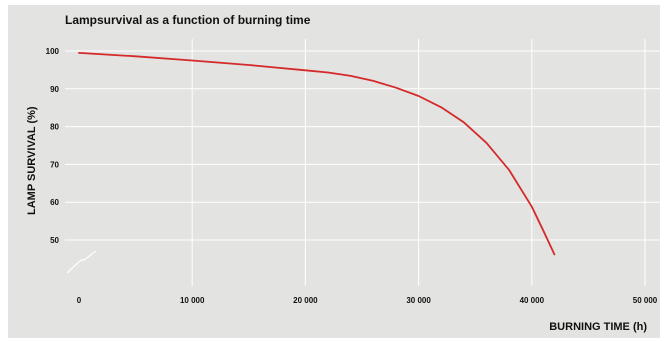 The height and width of the screenshot is (341, 667). I want to click on y-tick-label: 70, so click(54, 164).